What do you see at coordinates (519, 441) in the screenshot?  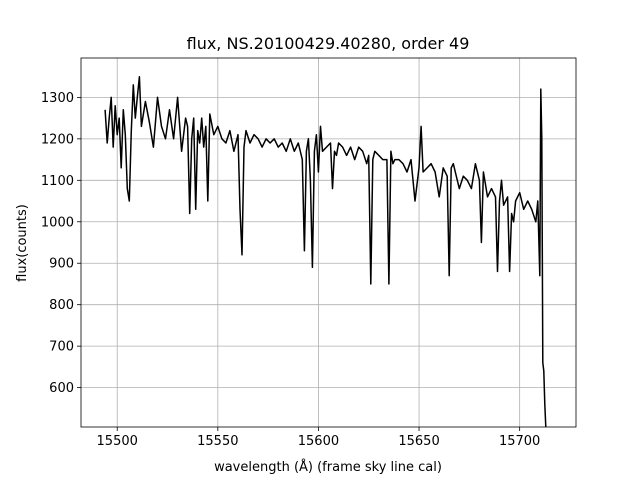 I see `x-tick-label: 15700` at bounding box center [519, 441].